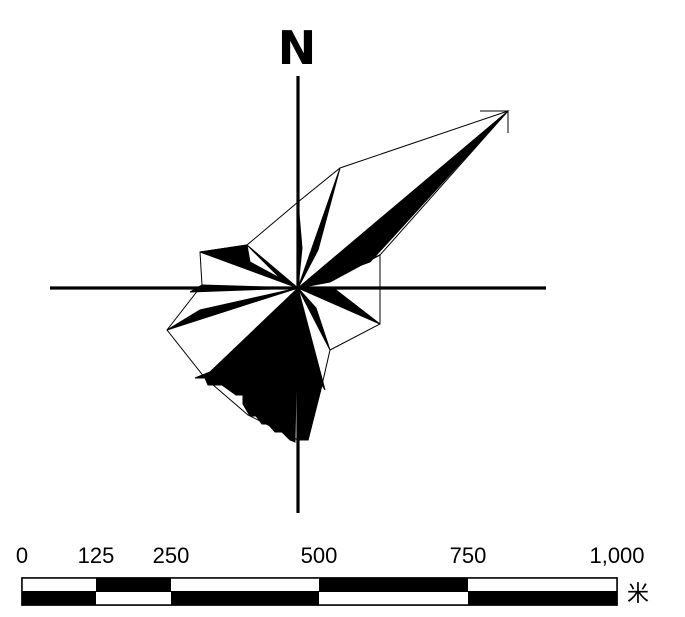  I want to click on petal-sw, so click(246, 364).